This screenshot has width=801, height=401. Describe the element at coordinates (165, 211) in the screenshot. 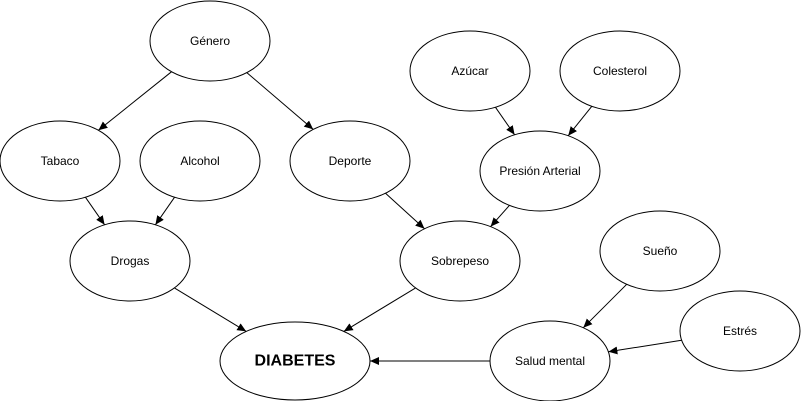

I see `edge-alcohol-to-drogas` at that location.